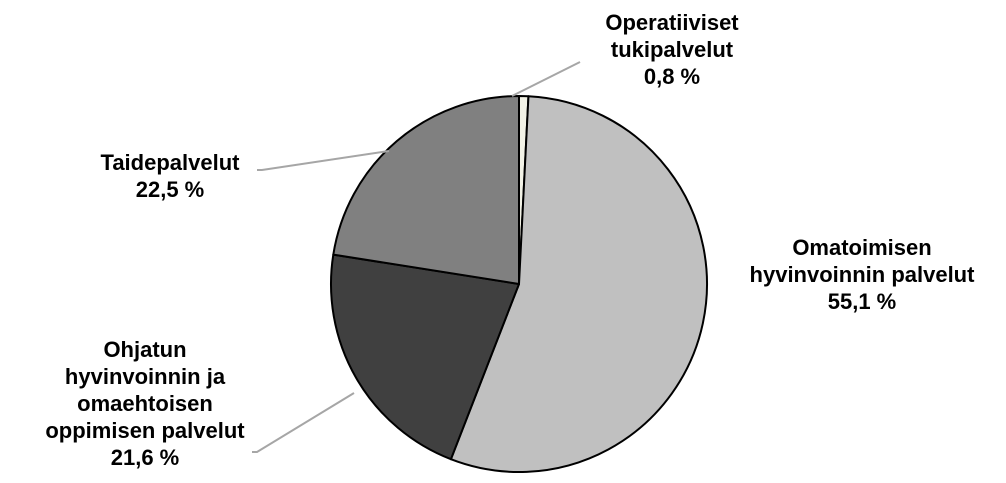 The height and width of the screenshot is (483, 1006). Describe the element at coordinates (144, 349) in the screenshot. I see `slice-category-label: Ohjatun` at that location.